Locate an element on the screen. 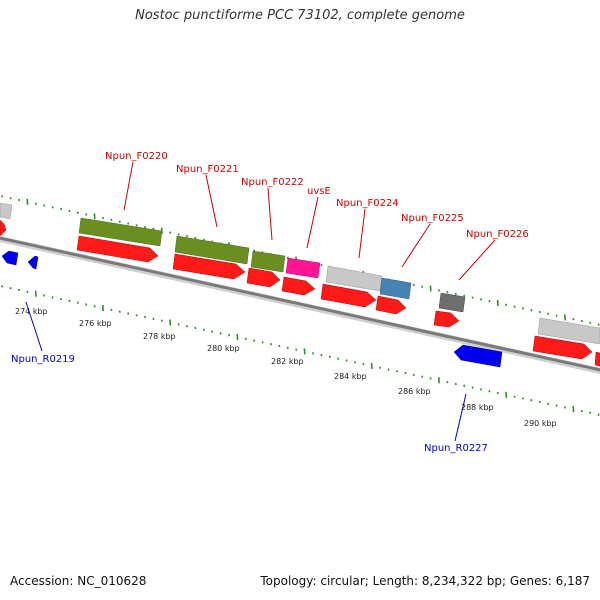 The width and height of the screenshot is (600, 600). gene-label-npun-f0226: Npun_F0226 is located at coordinates (497, 234).